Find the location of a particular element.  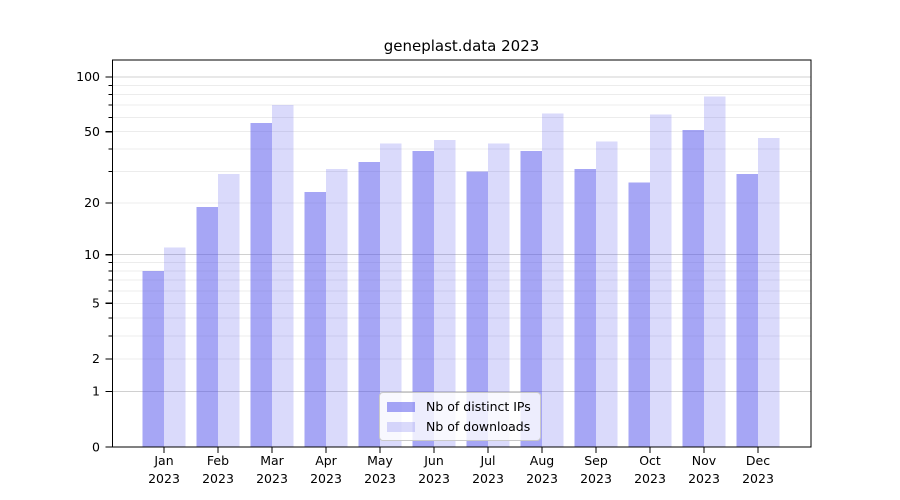

bar-downloads-mar is located at coordinates (283, 276).